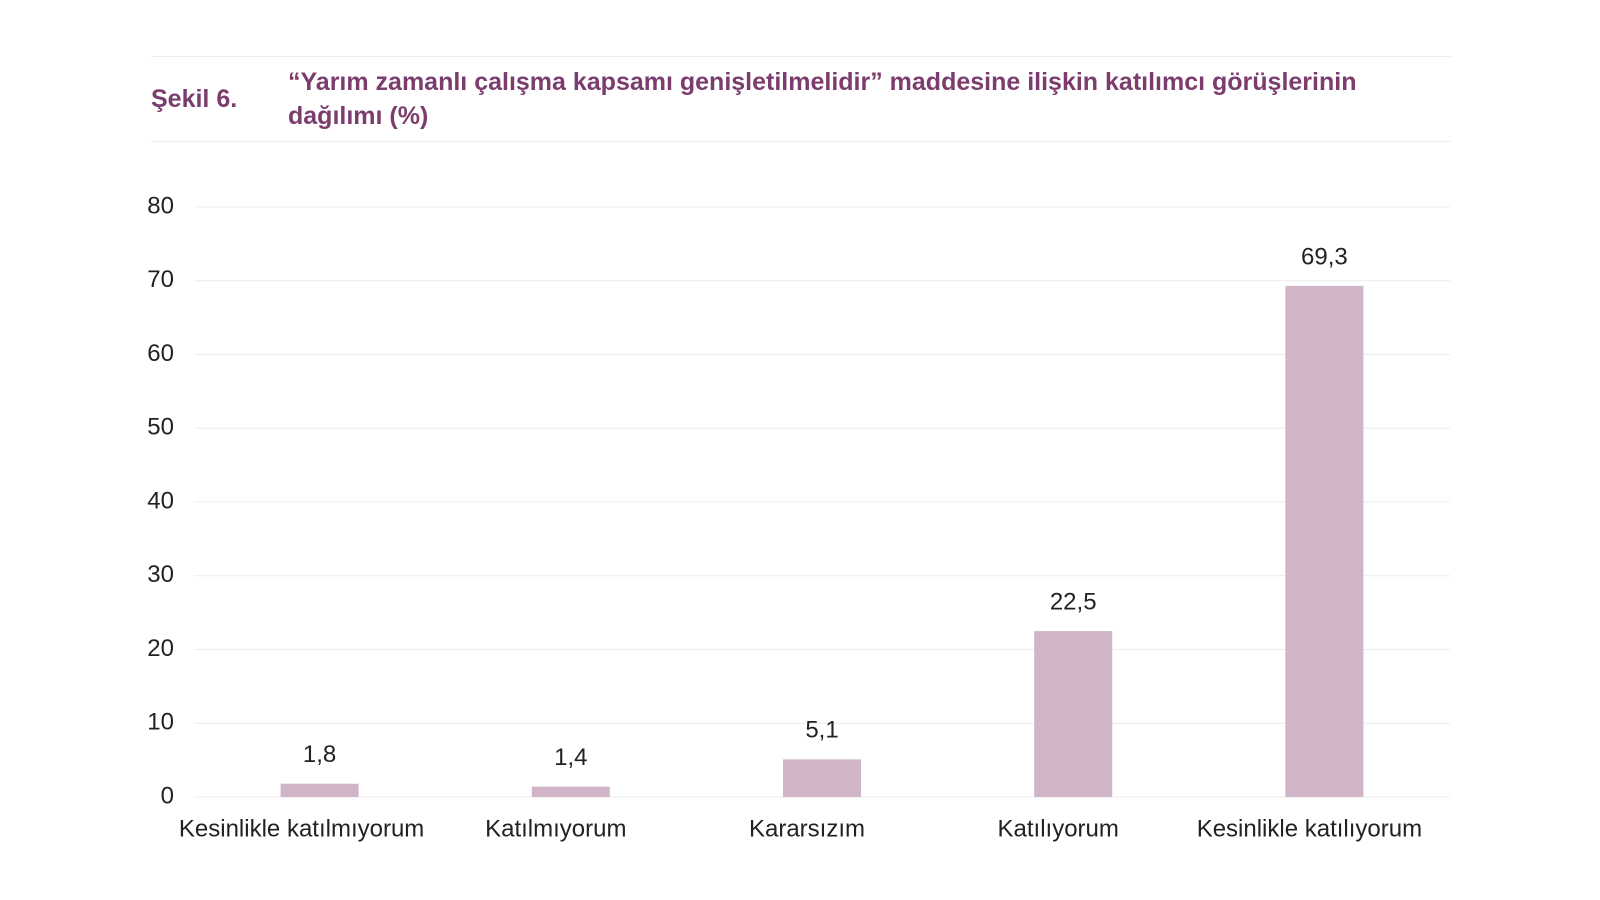  I want to click on y-tick-label: 70, so click(160, 279).